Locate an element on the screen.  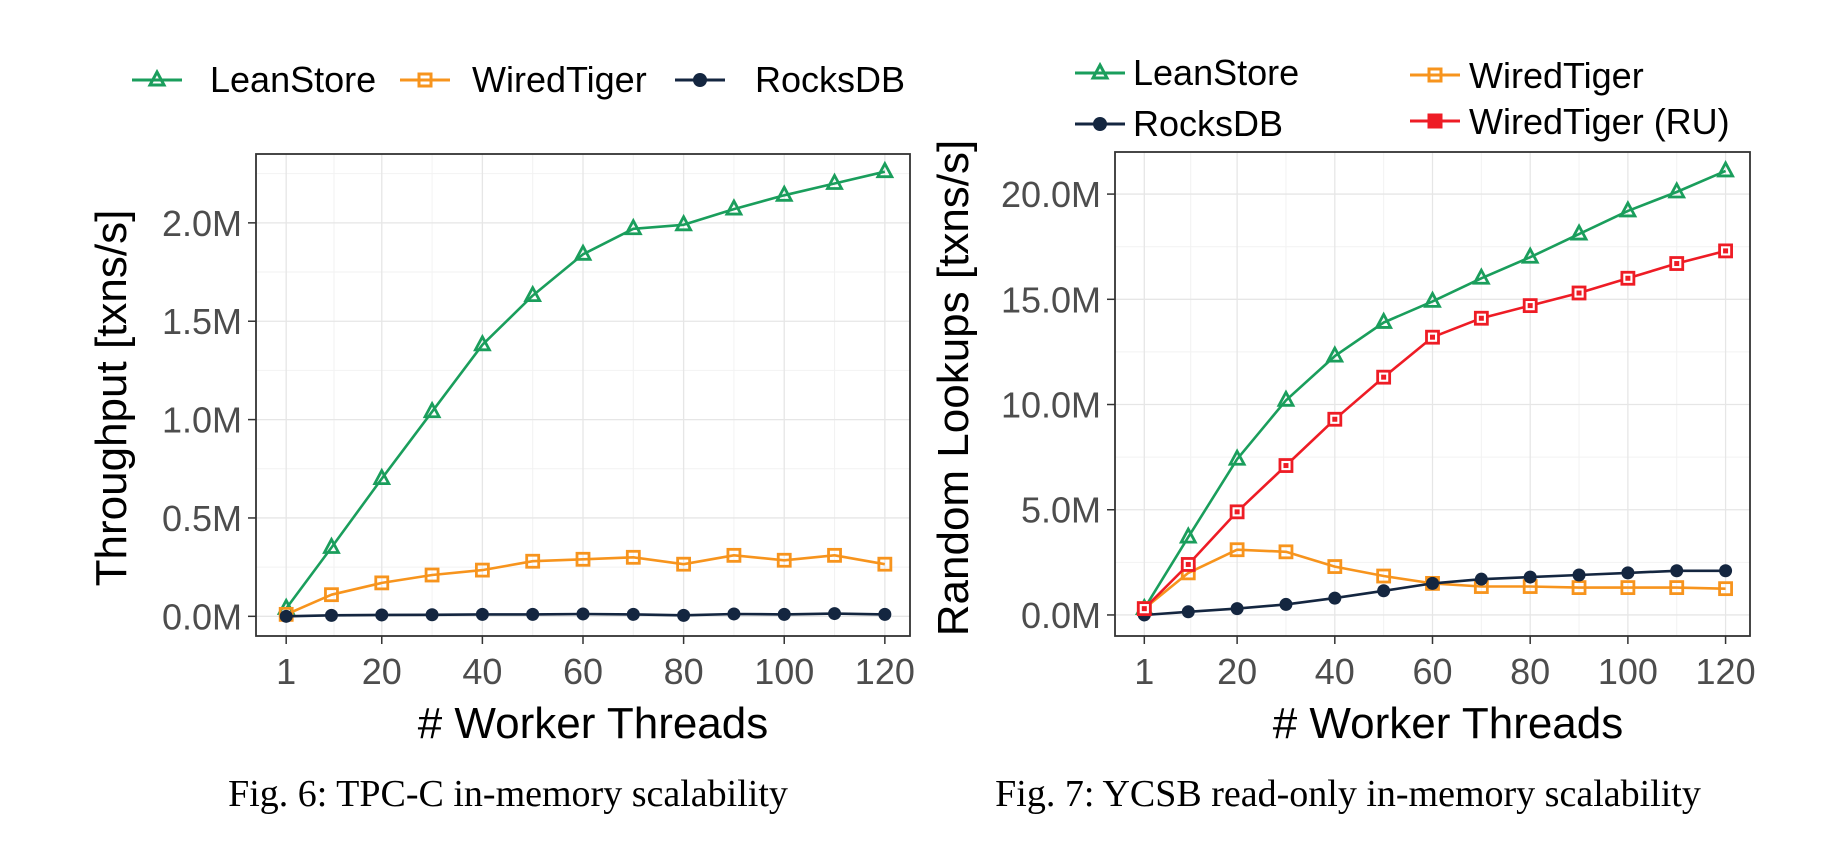
ycsb-series-rocksdb is located at coordinates (1435, 593).